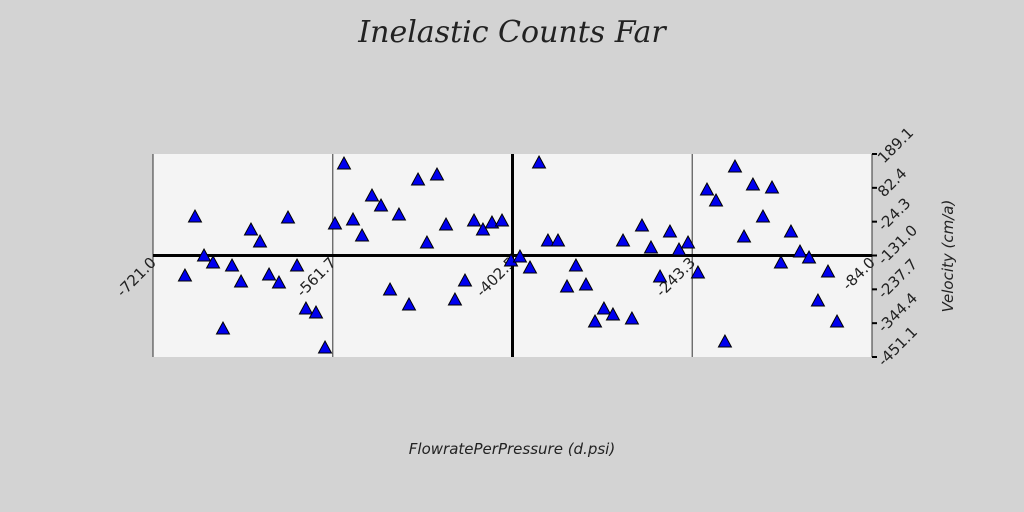 The width and height of the screenshot is (1024, 512). I want to click on x-axis-label: FlowratePerPressure (d.psi), so click(512, 449).